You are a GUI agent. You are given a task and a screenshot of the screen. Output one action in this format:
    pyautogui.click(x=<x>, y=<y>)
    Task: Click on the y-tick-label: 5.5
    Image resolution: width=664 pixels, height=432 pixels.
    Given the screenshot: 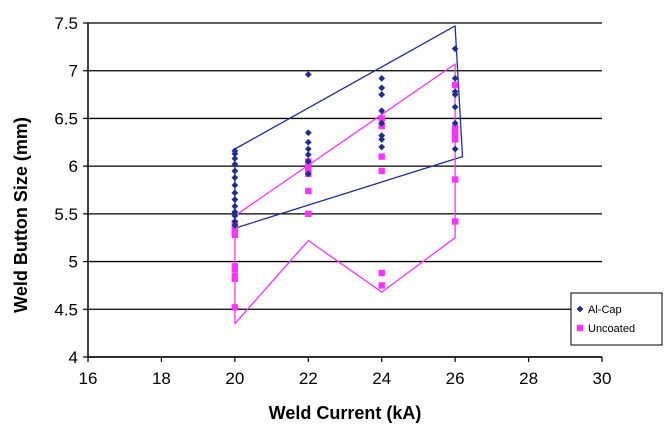 What is the action you would take?
    pyautogui.click(x=66, y=214)
    